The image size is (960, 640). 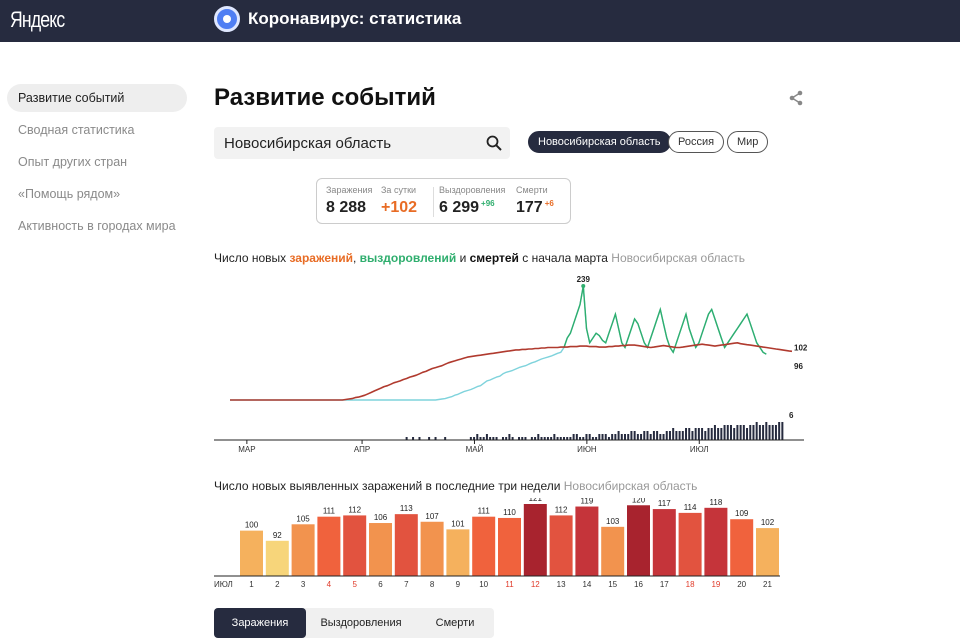 I want to click on bar-value-label: 109, so click(x=742, y=513).